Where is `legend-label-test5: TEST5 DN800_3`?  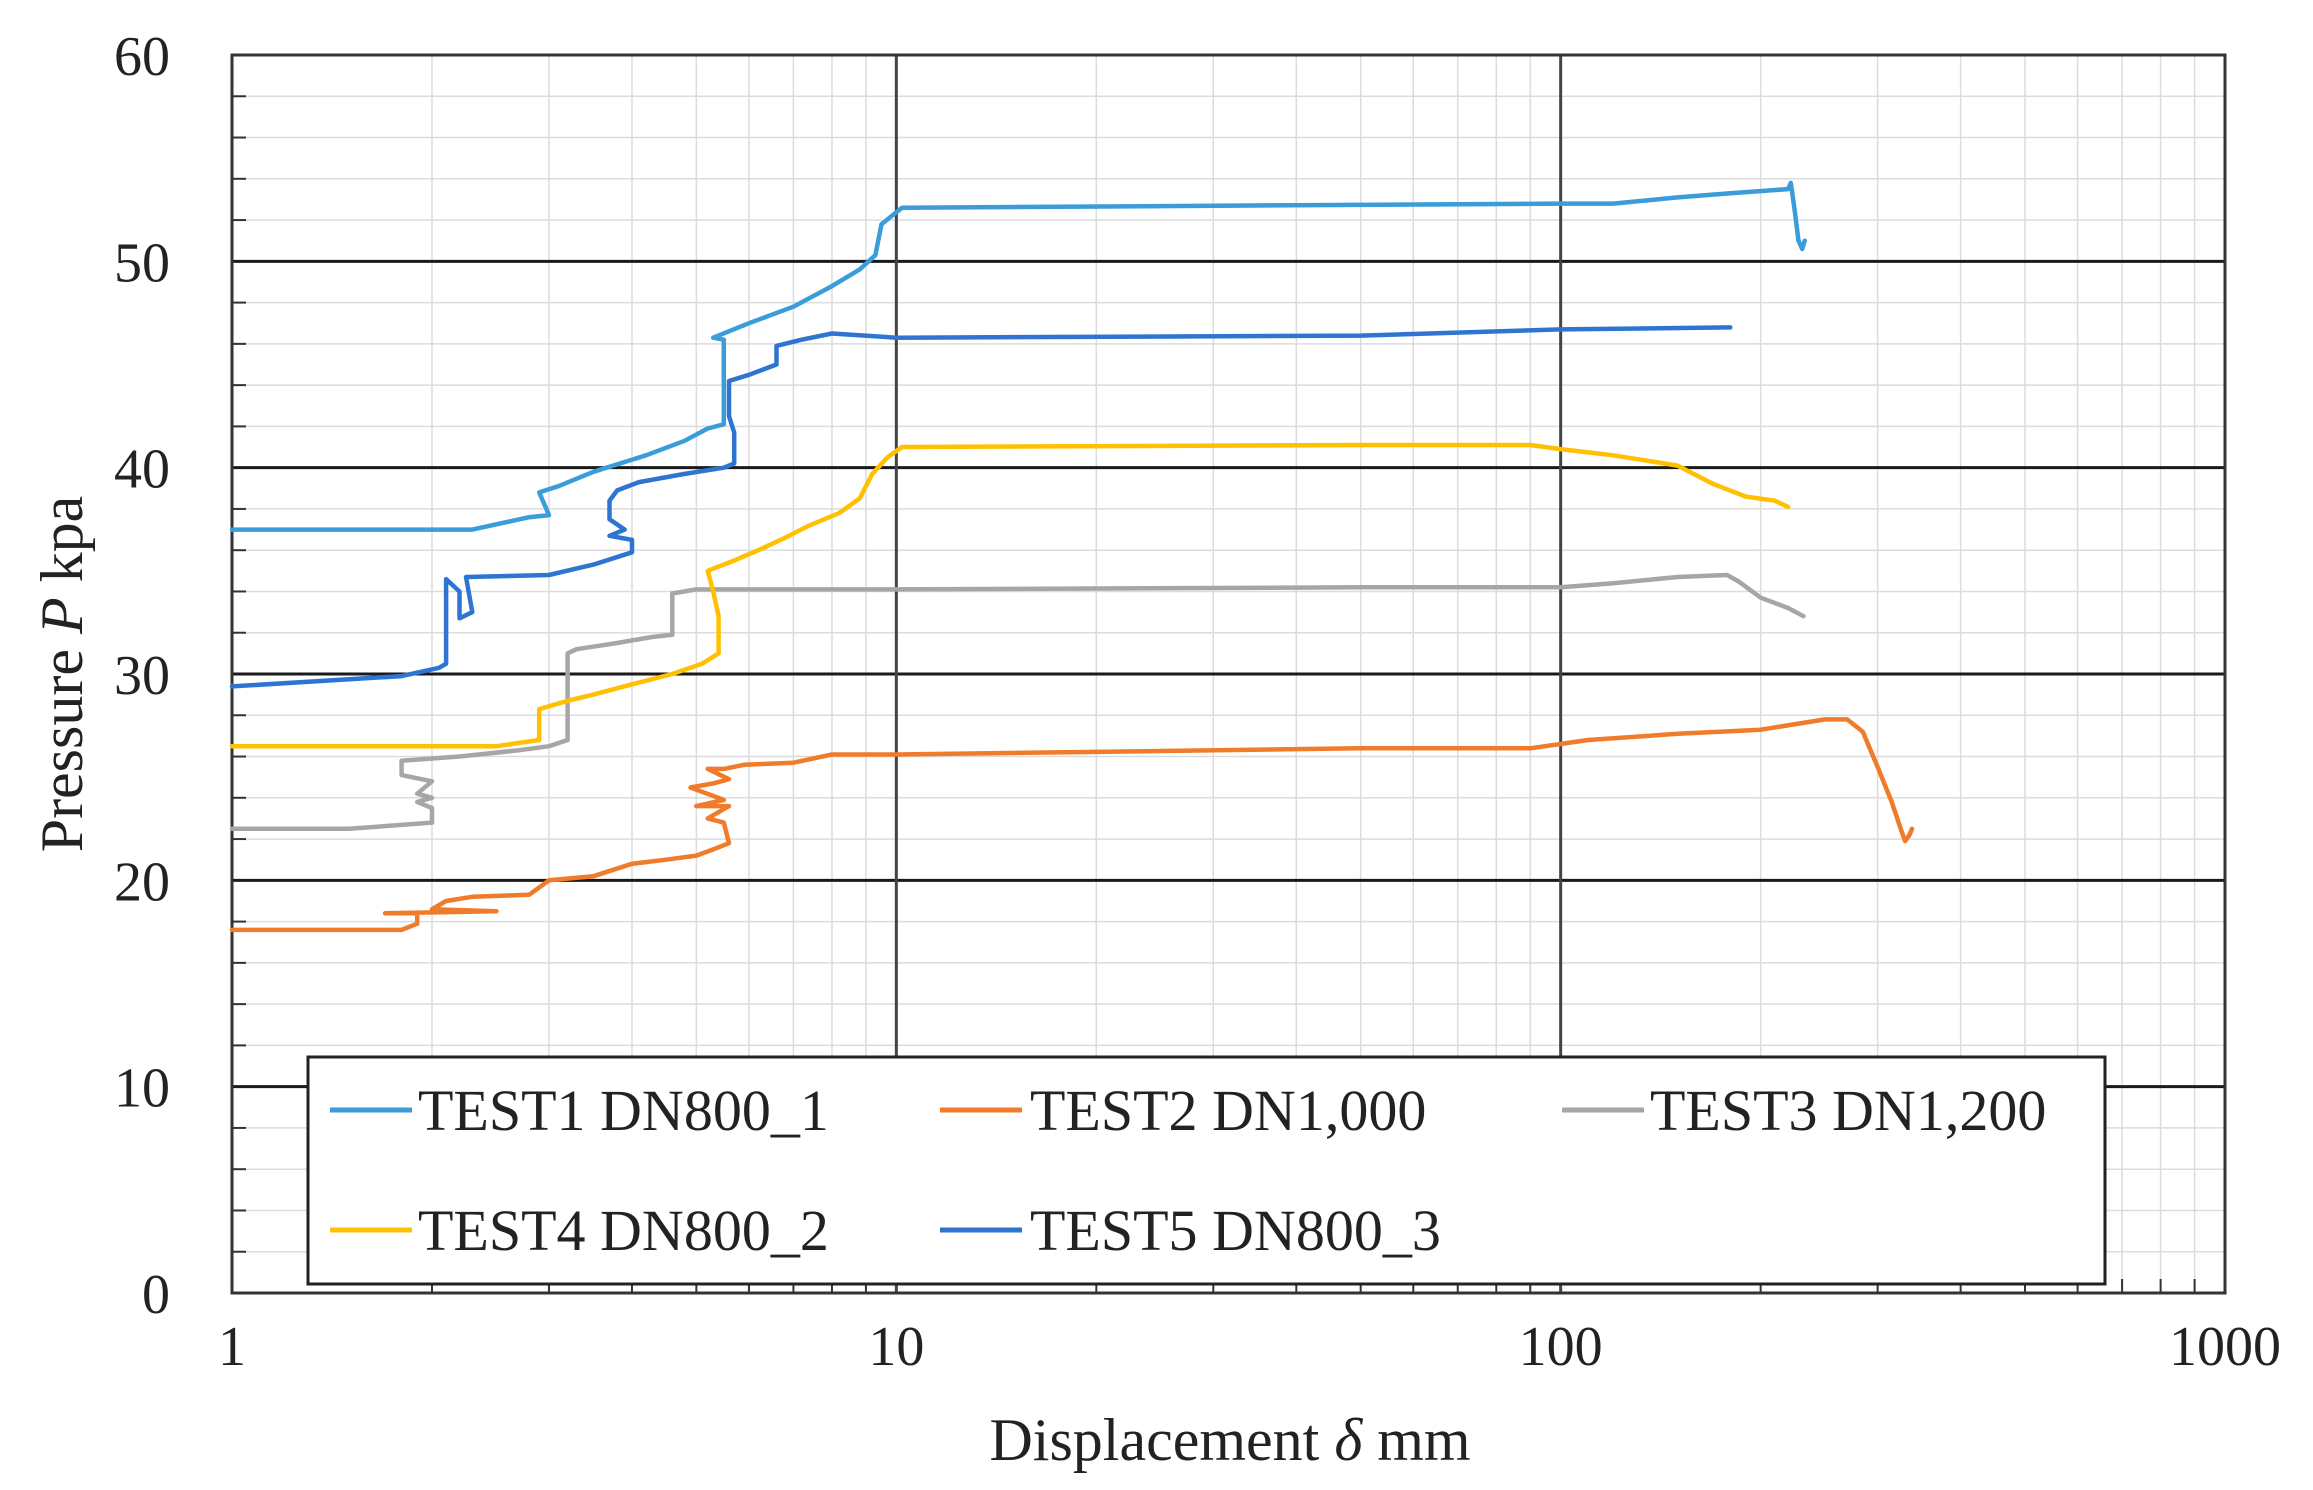
legend-label-test5: TEST5 DN800_3 is located at coordinates (1235, 1230).